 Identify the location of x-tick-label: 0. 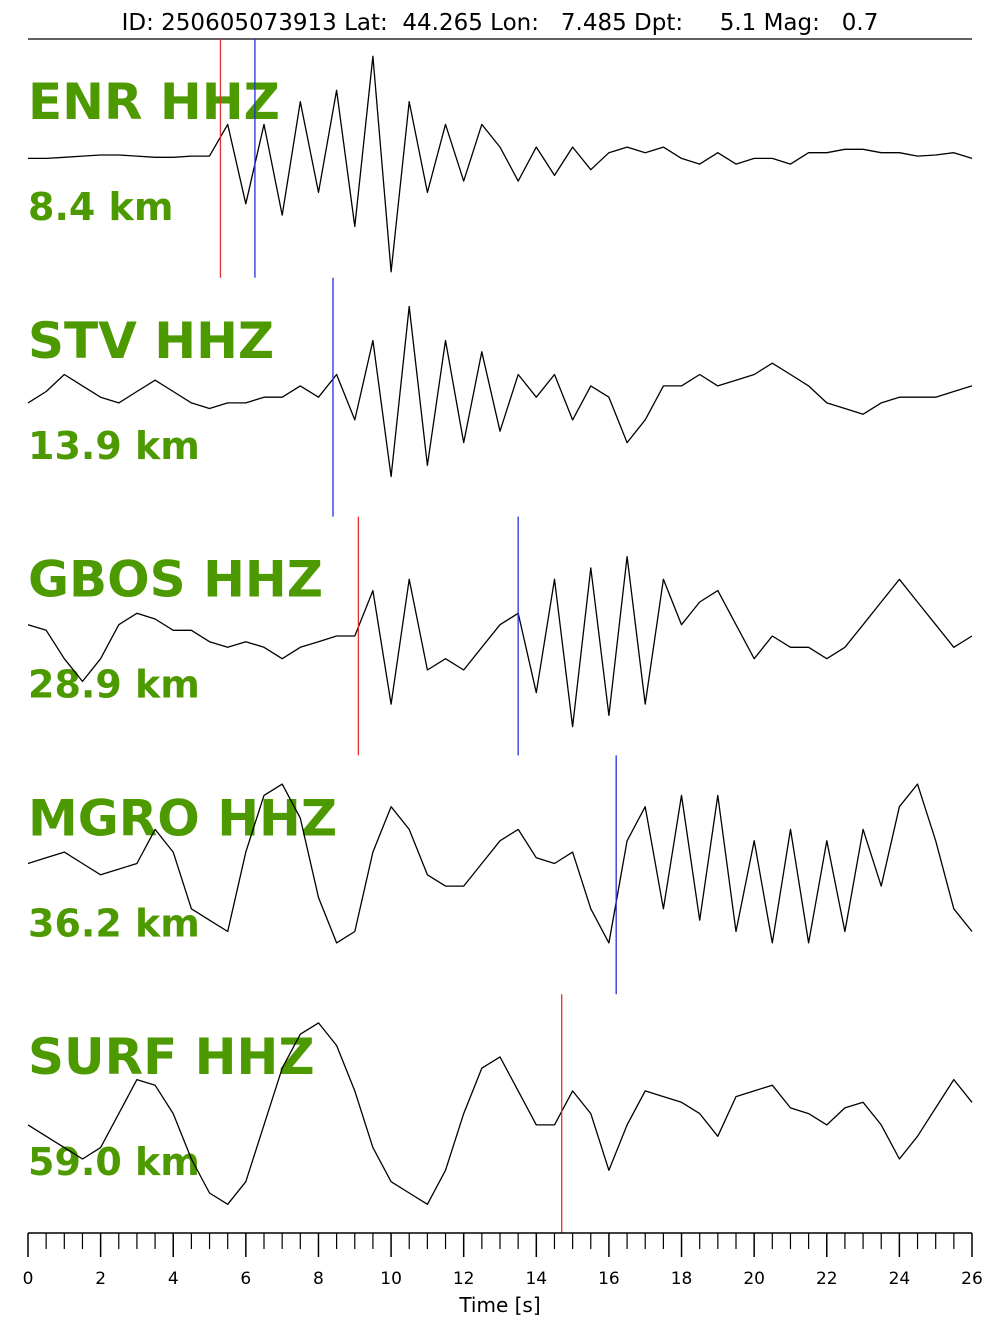
(28, 1279).